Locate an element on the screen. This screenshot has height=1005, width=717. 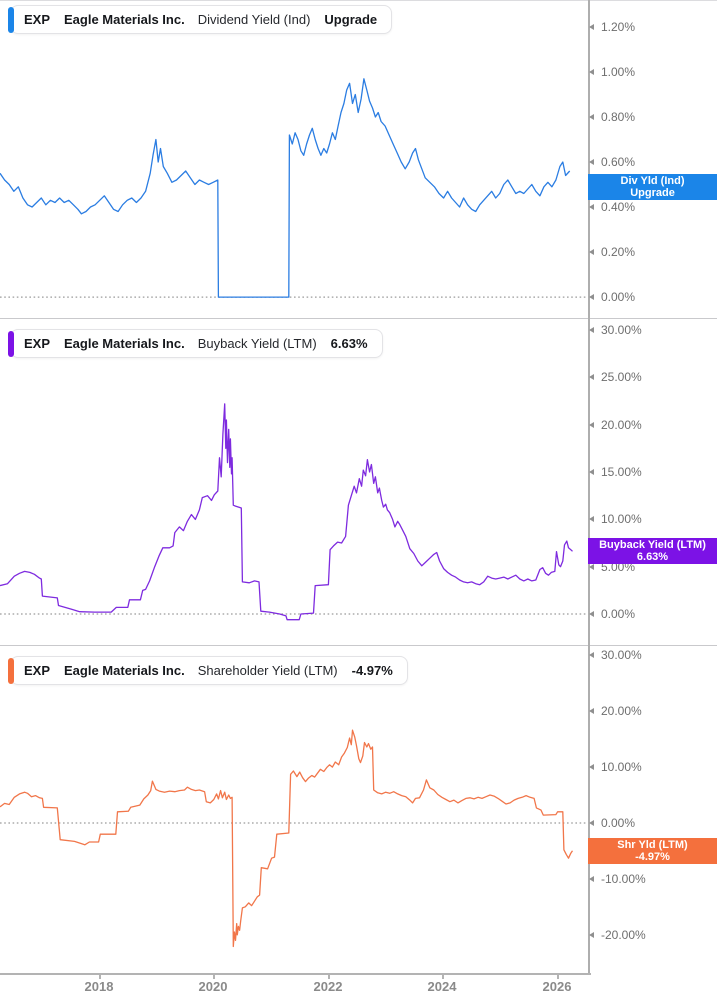
x-axis-tick-label: 2018 is located at coordinates (99, 986).